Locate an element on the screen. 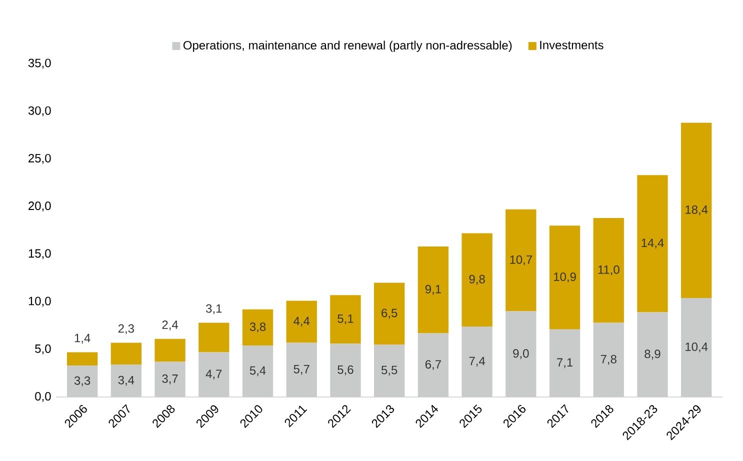  data-label: 5,7 is located at coordinates (302, 369).